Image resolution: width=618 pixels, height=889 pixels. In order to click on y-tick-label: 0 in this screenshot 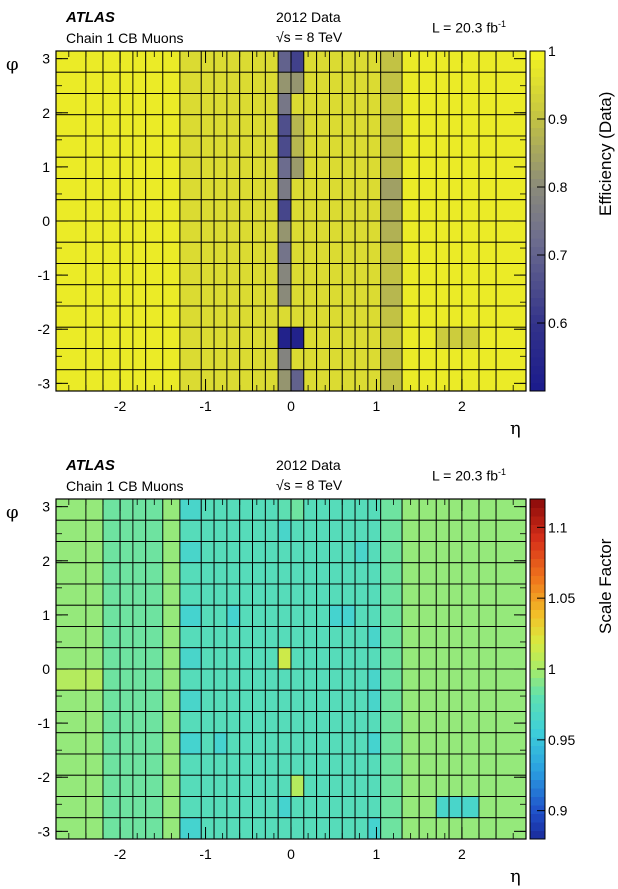, I will do `click(46, 221)`.